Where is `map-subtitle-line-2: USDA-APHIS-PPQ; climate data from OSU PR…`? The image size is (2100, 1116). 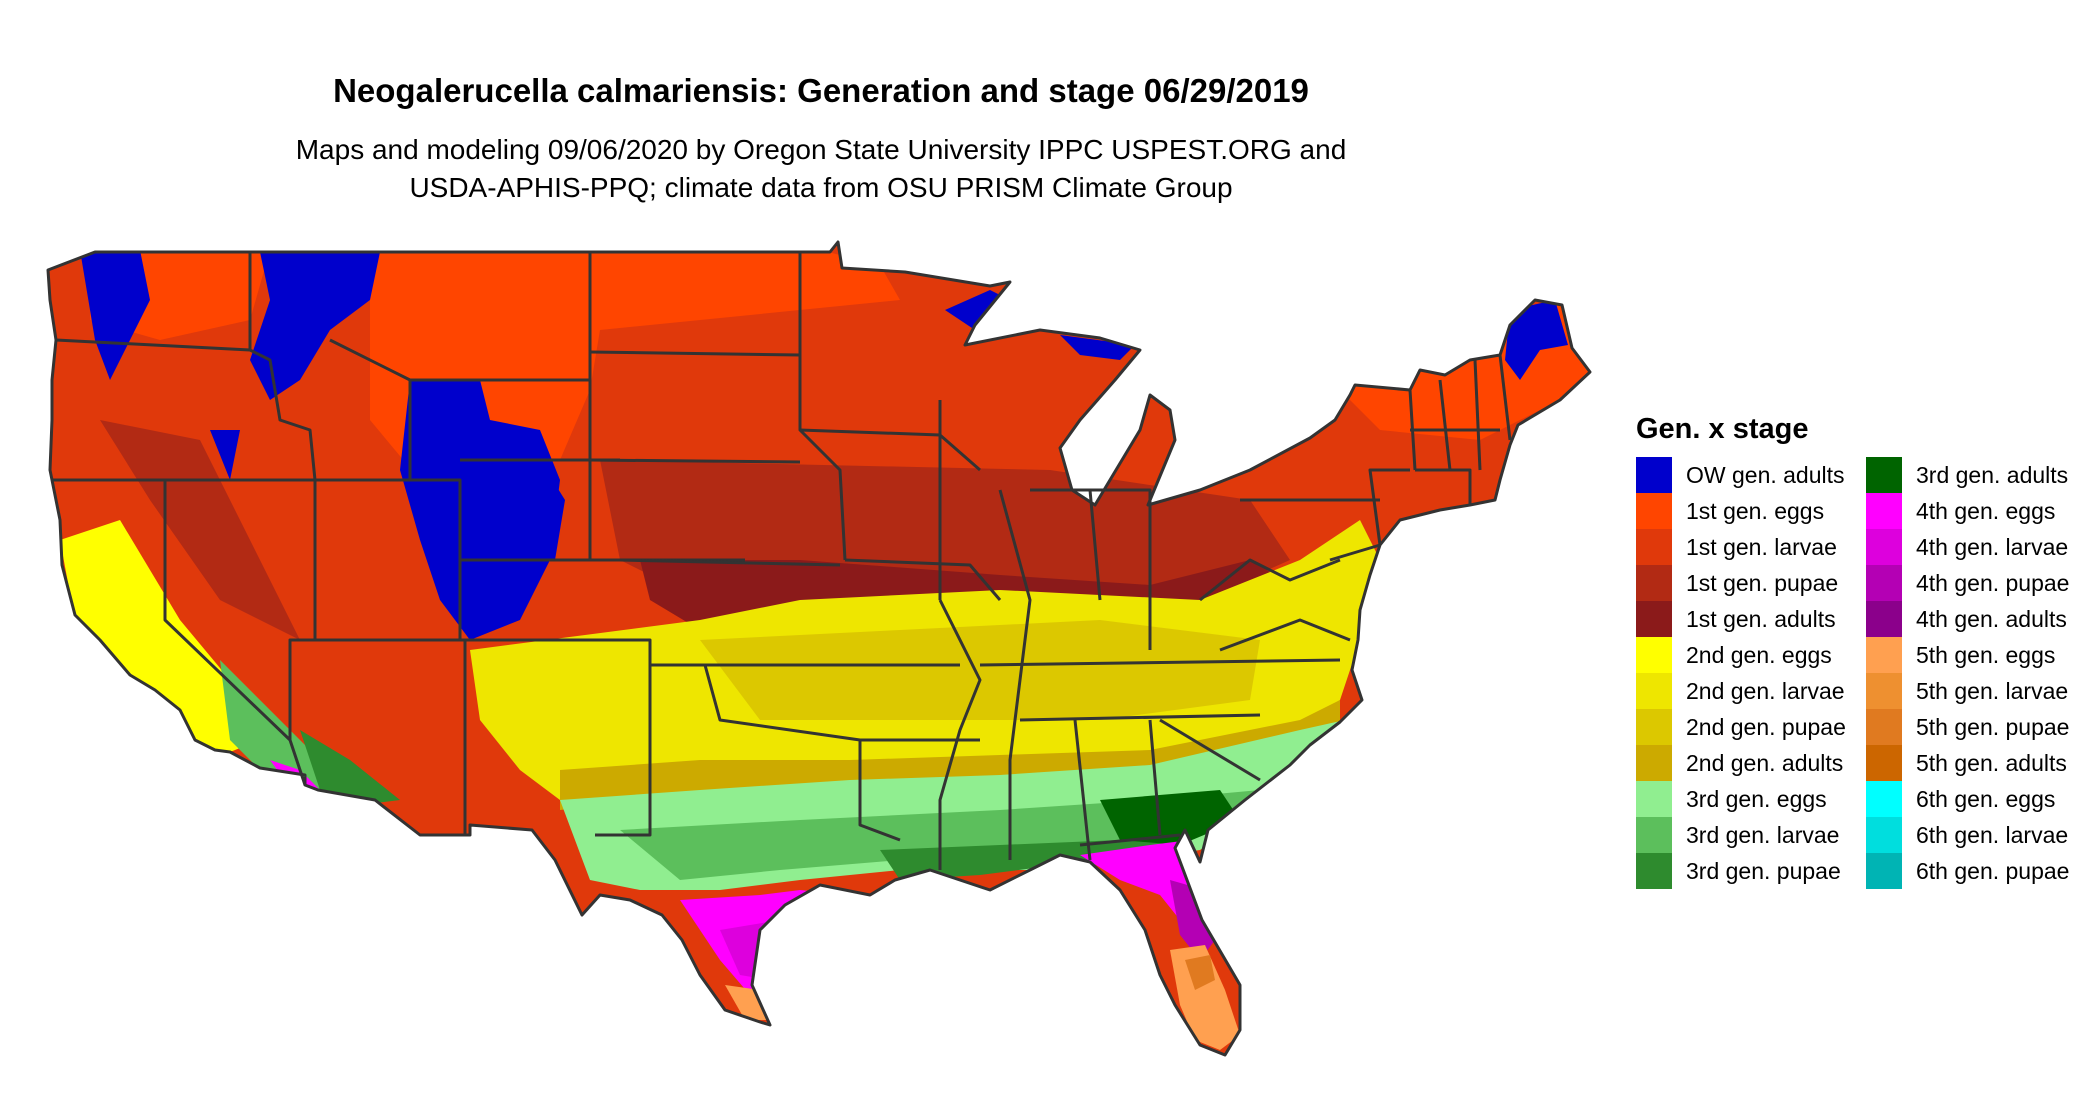 map-subtitle-line-2: USDA-APHIS-PPQ; climate data from OSU PR… is located at coordinates (821, 187).